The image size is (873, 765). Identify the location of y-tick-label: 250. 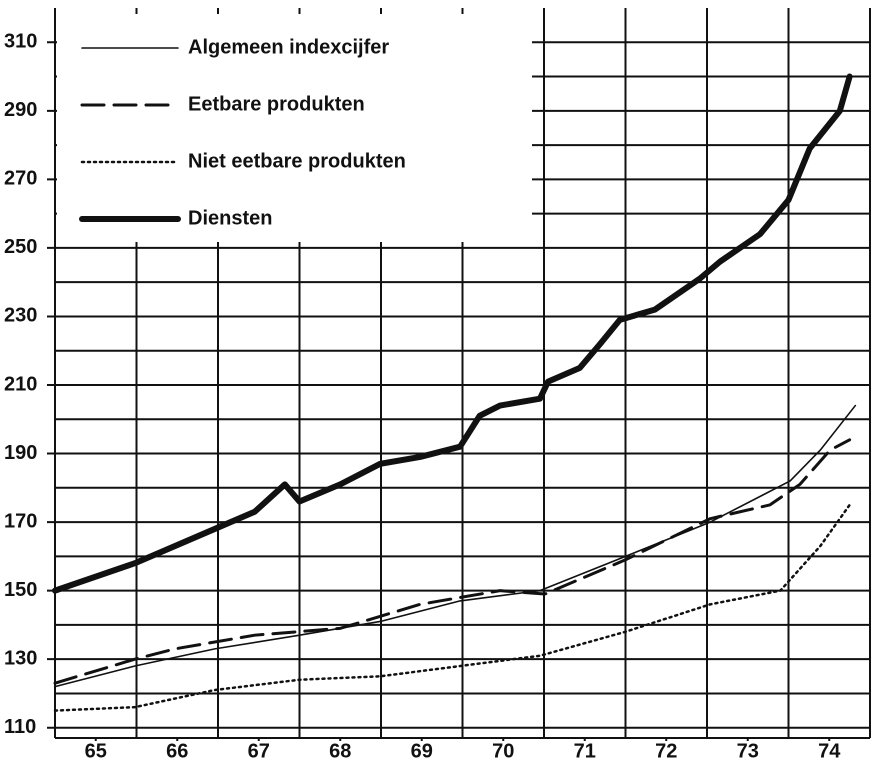
(20, 247).